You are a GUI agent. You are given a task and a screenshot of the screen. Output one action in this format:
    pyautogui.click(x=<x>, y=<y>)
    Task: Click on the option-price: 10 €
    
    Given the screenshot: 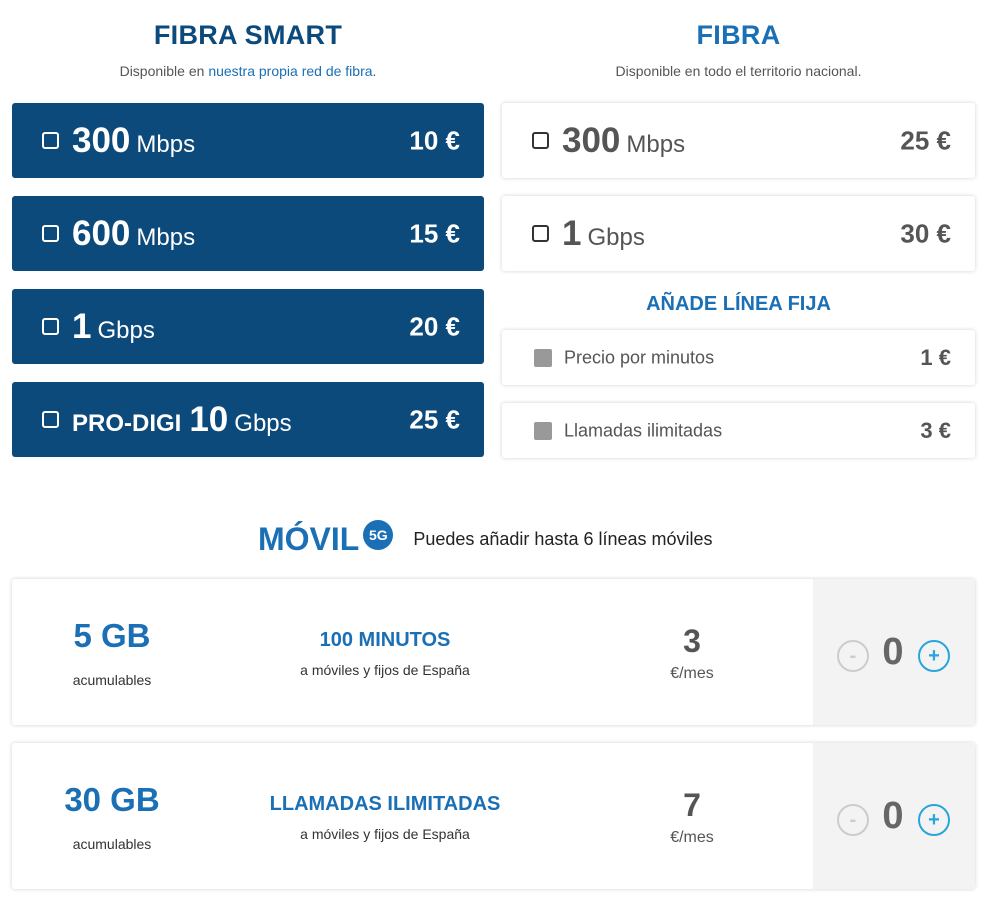 What is the action you would take?
    pyautogui.click(x=434, y=140)
    